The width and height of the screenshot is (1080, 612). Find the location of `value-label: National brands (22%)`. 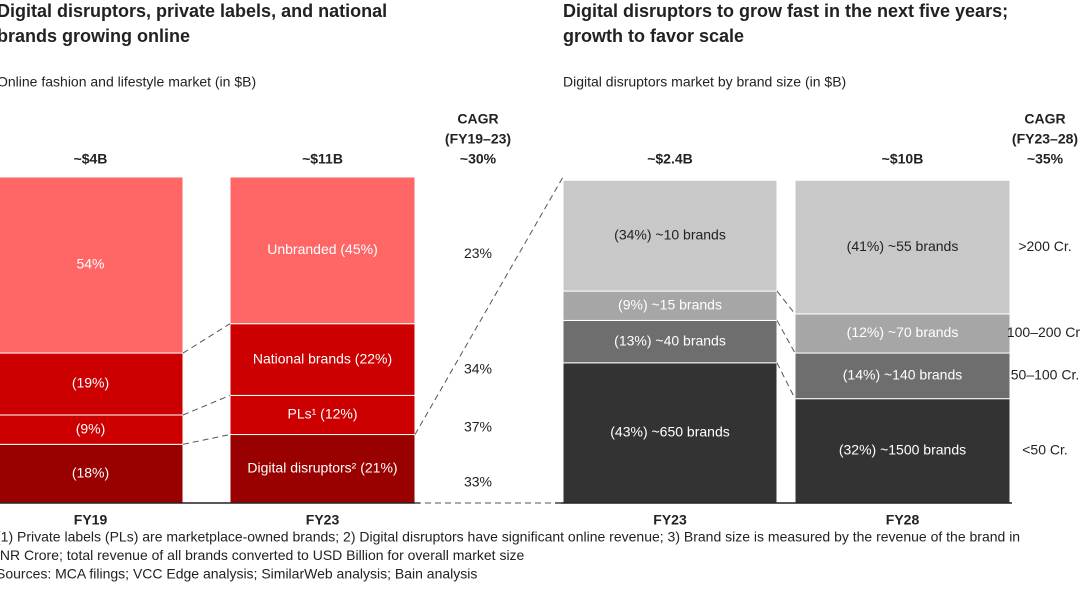

value-label: National brands (22%) is located at coordinates (322, 358).